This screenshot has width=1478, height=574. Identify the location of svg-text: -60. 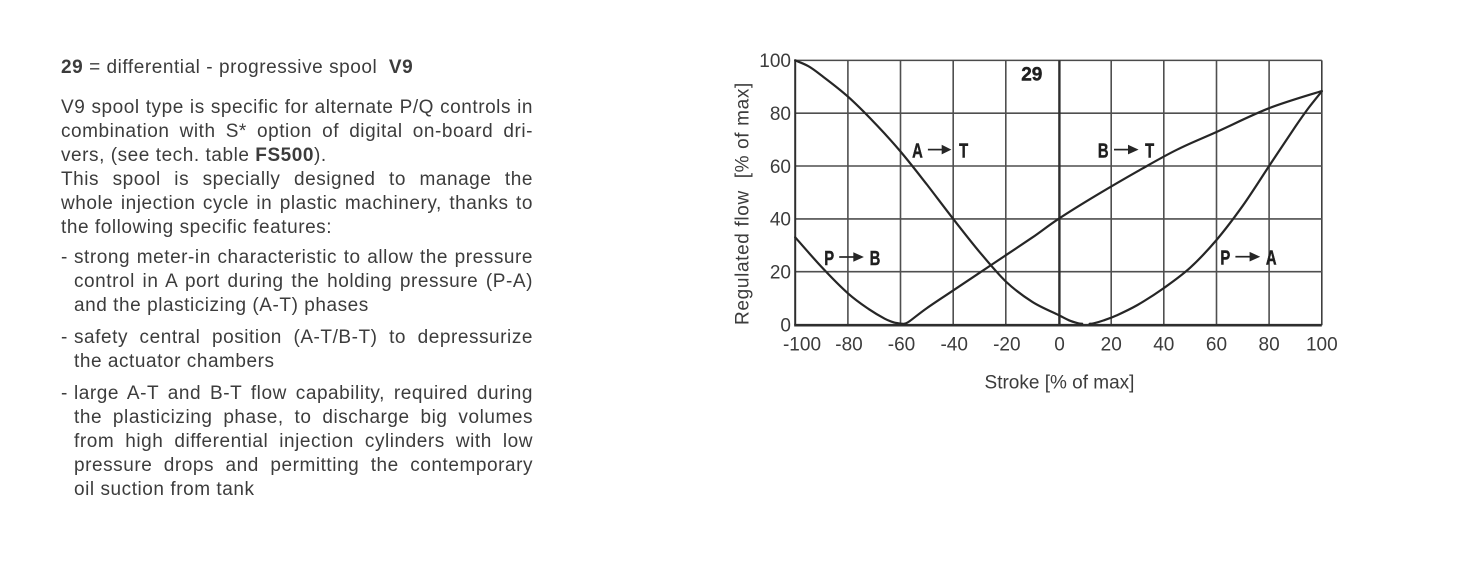
(901, 345).